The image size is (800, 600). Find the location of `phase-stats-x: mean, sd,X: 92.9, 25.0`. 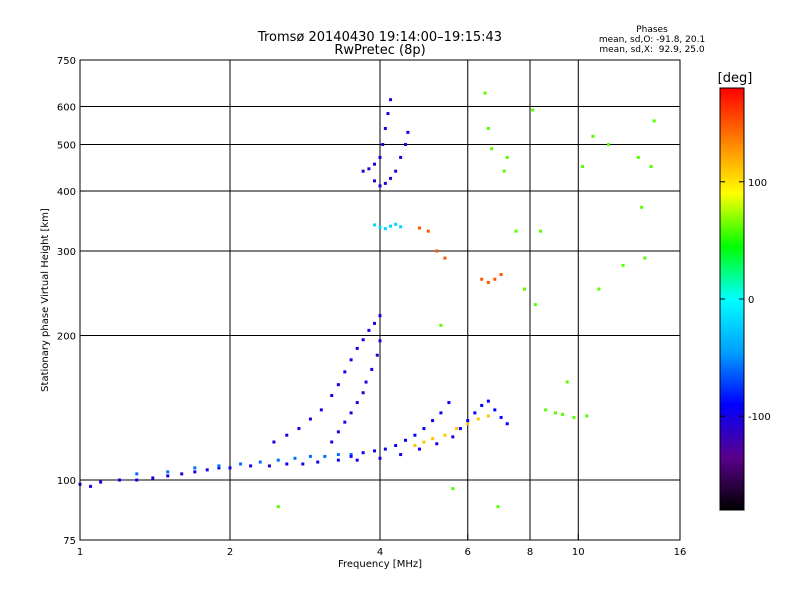

phase-stats-x: mean, sd,X: 92.9, 25.0 is located at coordinates (652, 50).